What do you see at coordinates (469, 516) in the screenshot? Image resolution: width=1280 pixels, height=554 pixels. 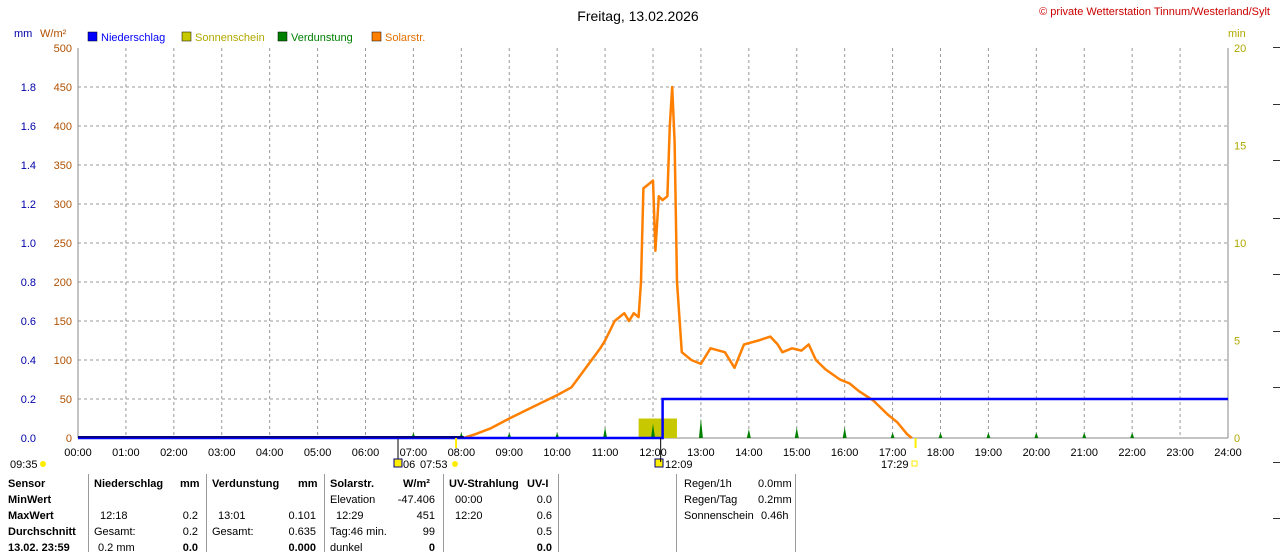 I see `uv-max-time: 12:20` at bounding box center [469, 516].